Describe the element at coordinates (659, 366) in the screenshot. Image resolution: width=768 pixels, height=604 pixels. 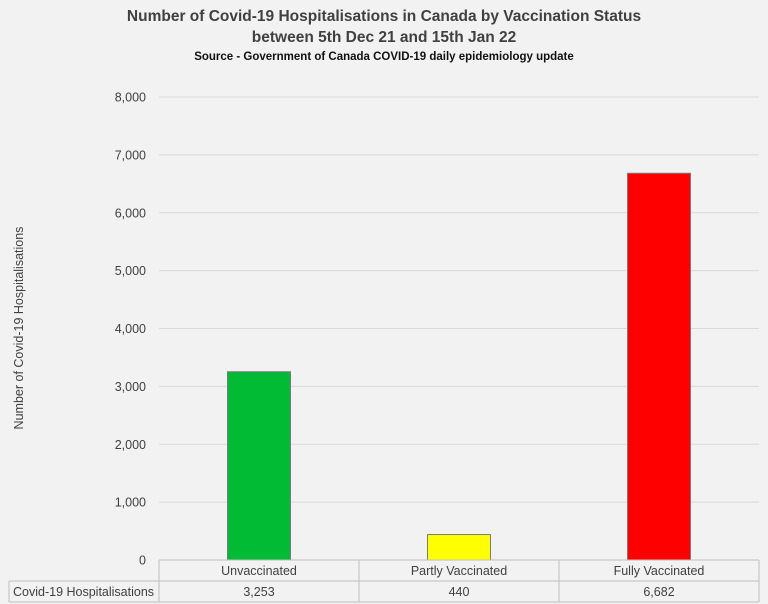
I see `bar-fully-vaccinated` at that location.